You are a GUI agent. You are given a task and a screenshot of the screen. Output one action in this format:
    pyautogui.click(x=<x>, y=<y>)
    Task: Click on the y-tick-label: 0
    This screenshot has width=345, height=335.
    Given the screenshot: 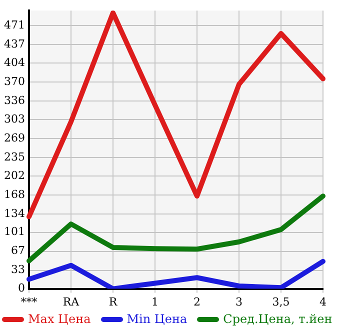 What is the action you would take?
    pyautogui.click(x=21, y=288)
    